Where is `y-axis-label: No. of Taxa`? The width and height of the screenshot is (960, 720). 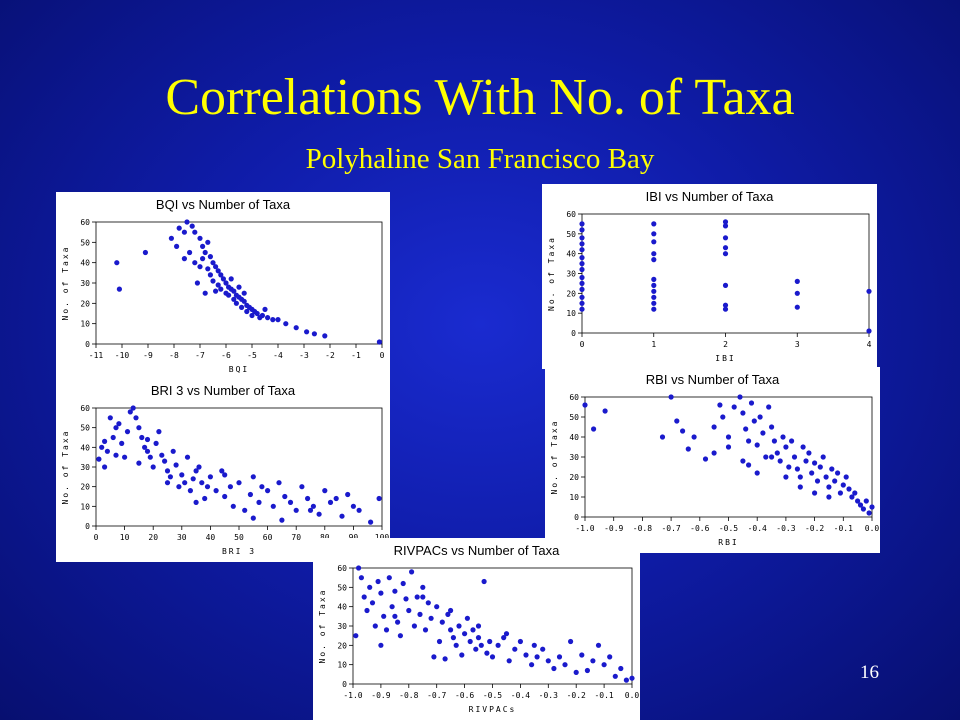 y-axis-label: No. of Taxa is located at coordinates (322, 626).